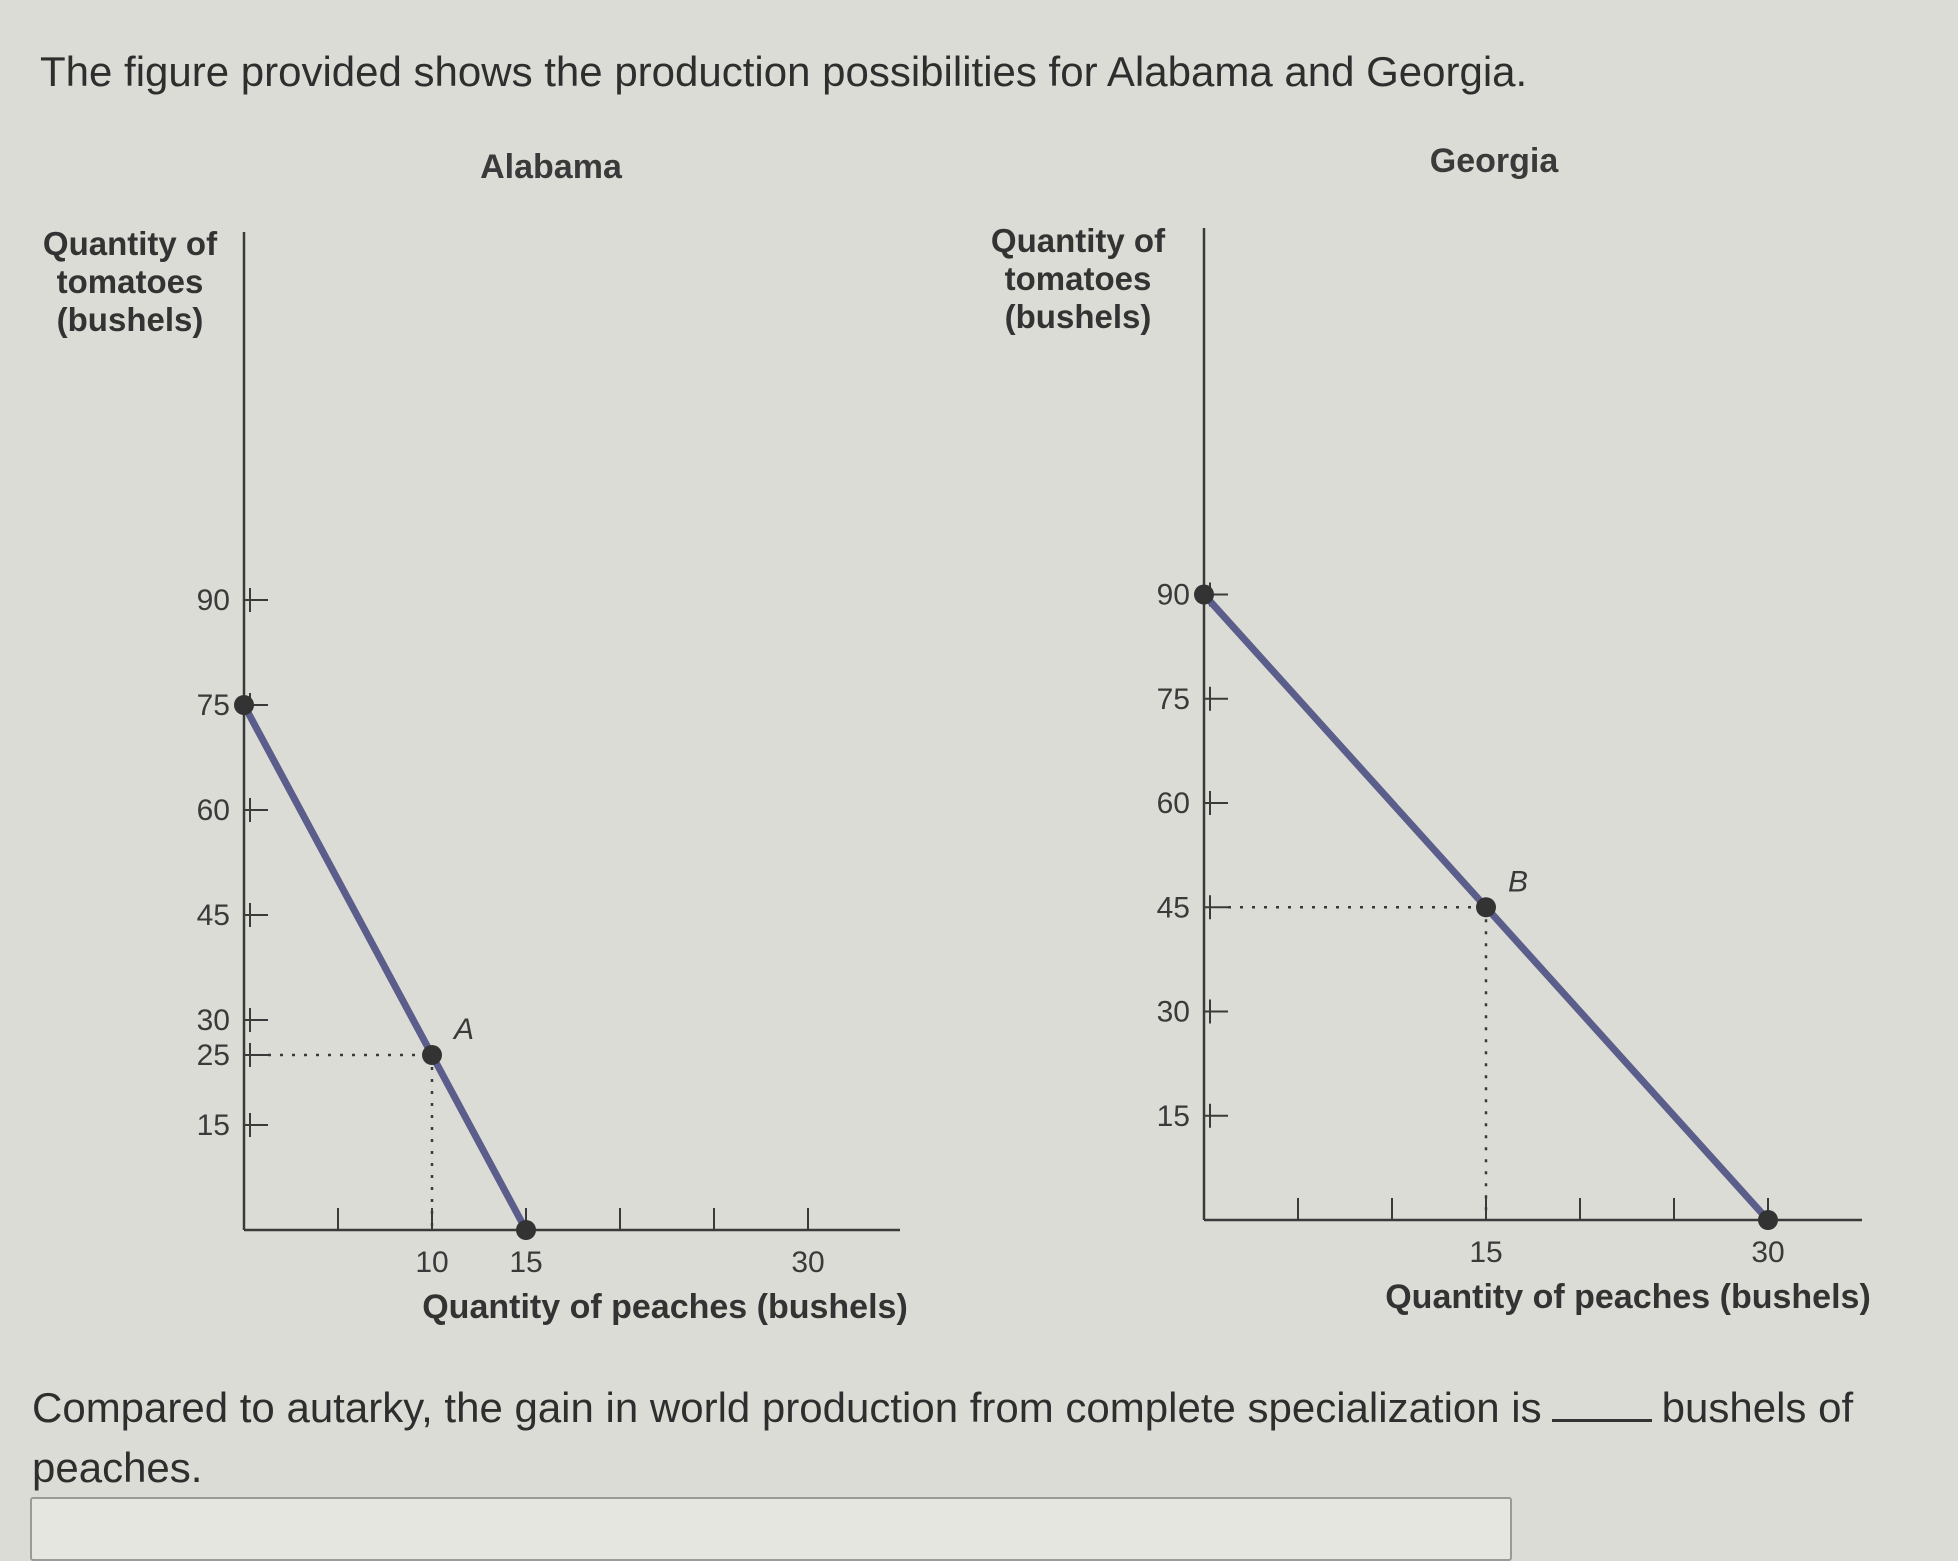 This screenshot has width=1958, height=1561. What do you see at coordinates (213, 1055) in the screenshot?
I see `y-tick-label: 25` at bounding box center [213, 1055].